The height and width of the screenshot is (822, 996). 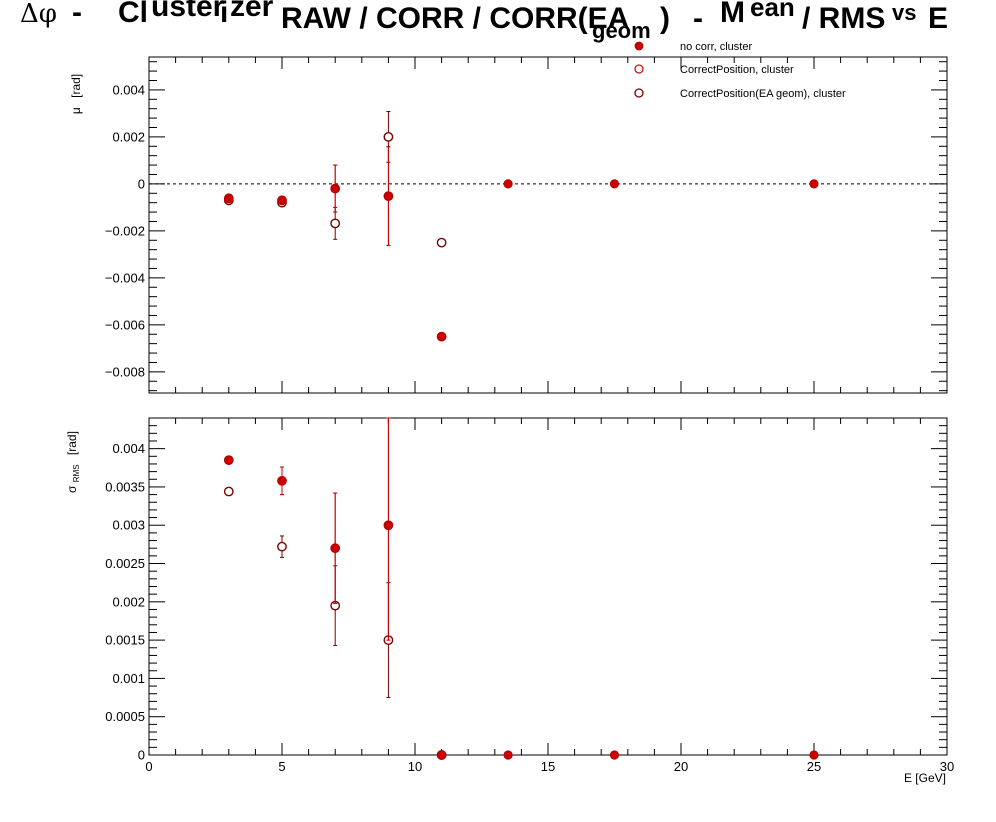 I want to click on bottom-ylabel-sub: RMS, so click(x=76, y=473).